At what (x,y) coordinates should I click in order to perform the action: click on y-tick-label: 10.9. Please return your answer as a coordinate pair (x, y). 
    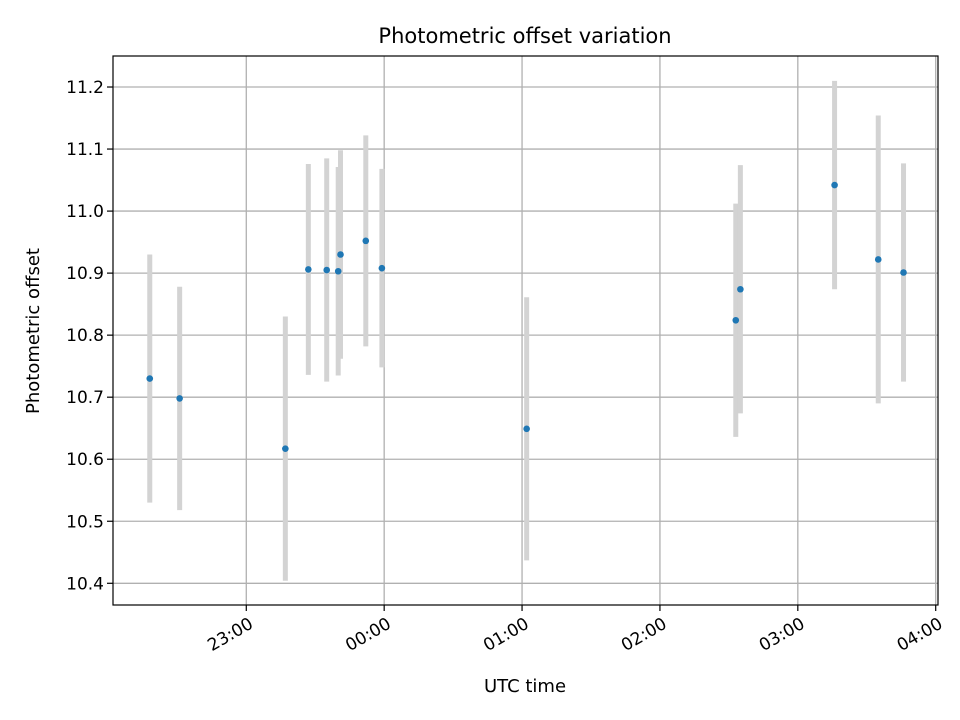
    Looking at the image, I should click on (85, 274).